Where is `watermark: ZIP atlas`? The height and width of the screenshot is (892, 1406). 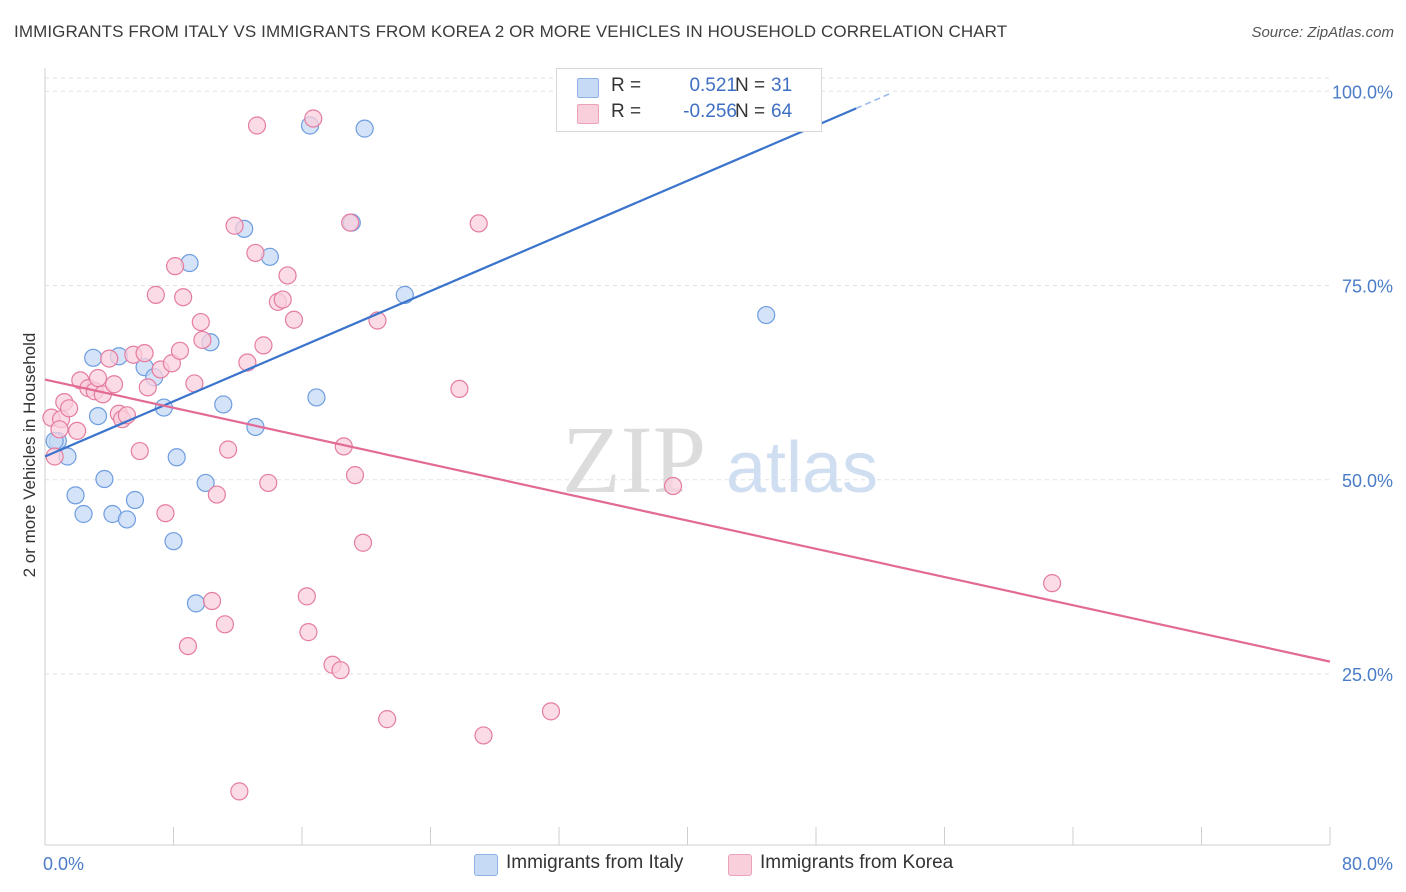
watermark: ZIP atlas is located at coordinates (720, 459).